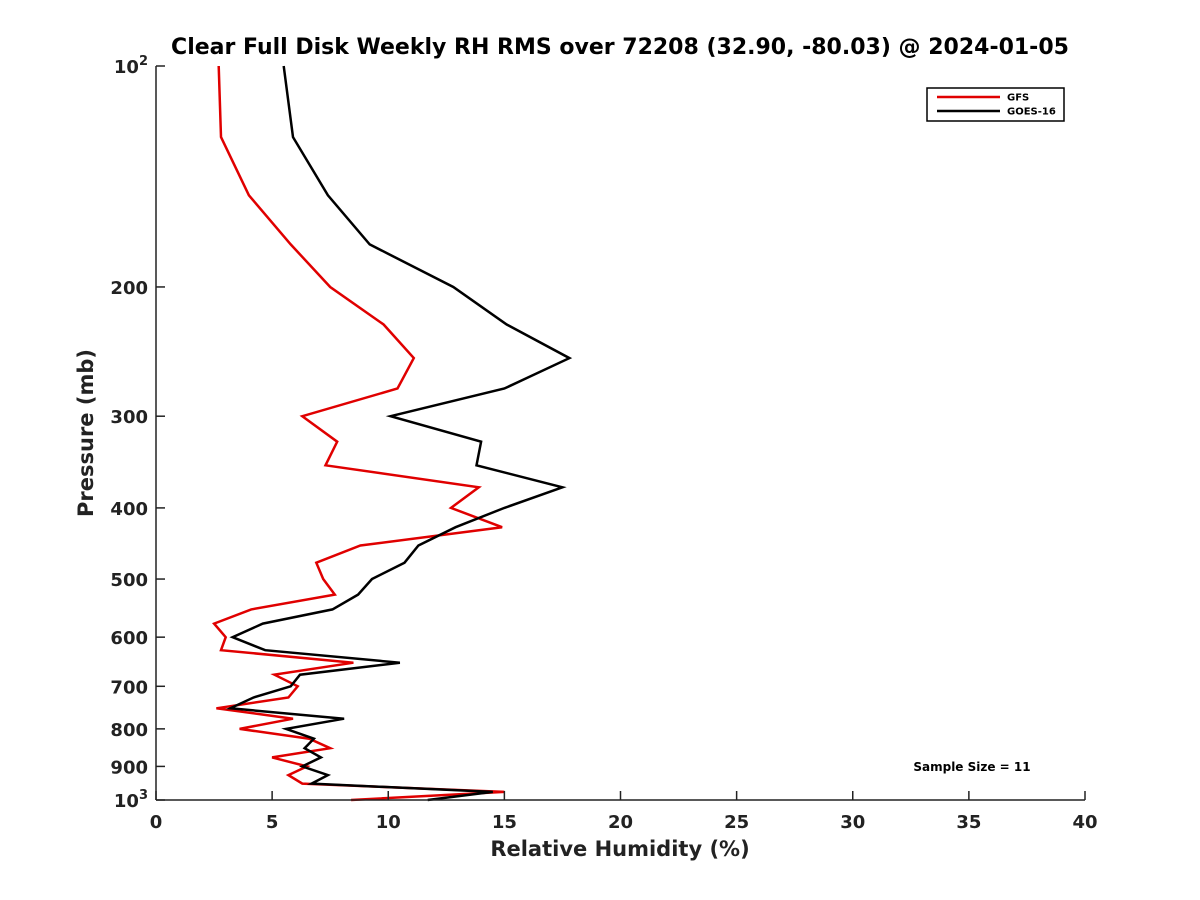 Image resolution: width=1200 pixels, height=900 pixels. I want to click on x-tick-label: 30, so click(852, 822).